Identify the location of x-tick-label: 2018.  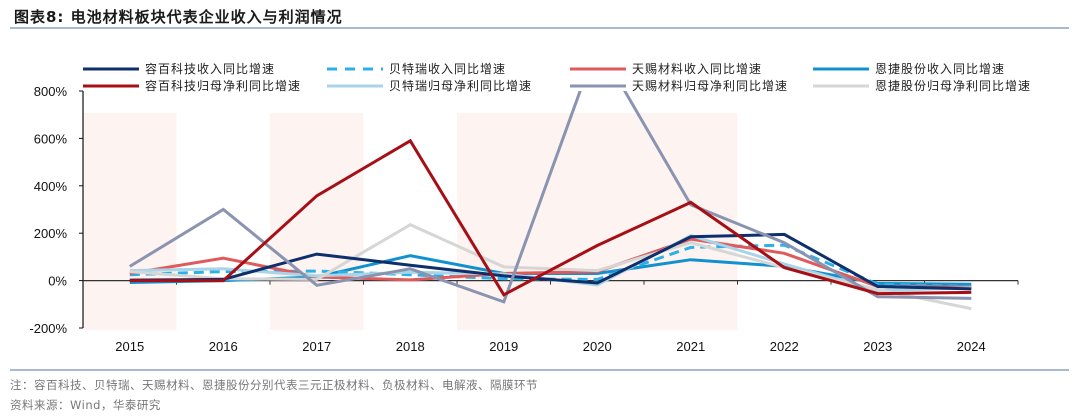
(410, 346).